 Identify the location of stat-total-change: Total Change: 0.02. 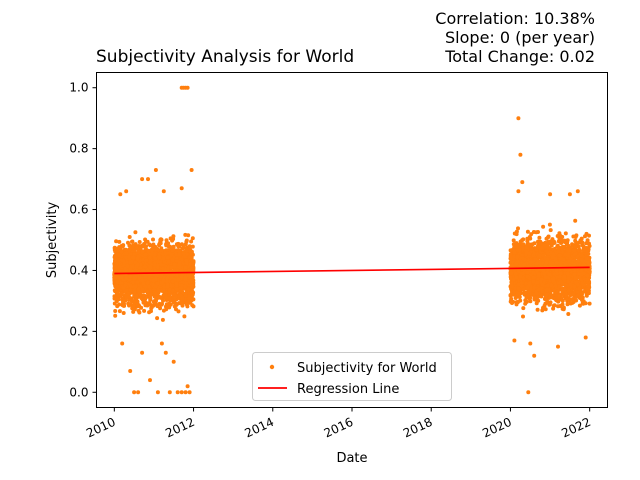
(519, 56).